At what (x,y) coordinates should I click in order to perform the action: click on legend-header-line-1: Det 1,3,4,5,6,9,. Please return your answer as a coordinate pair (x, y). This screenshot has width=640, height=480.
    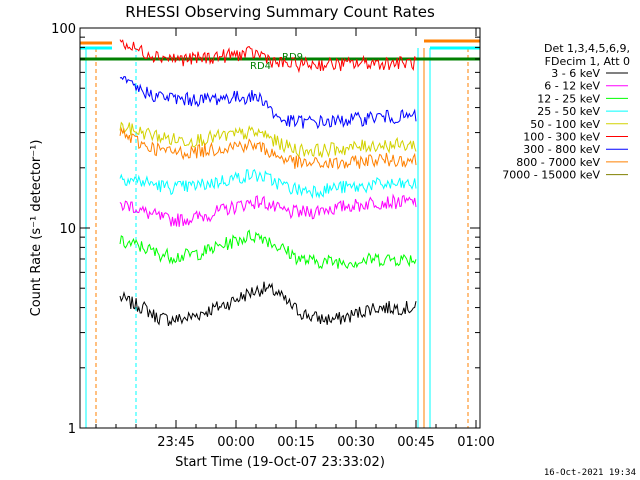
    Looking at the image, I should click on (587, 48).